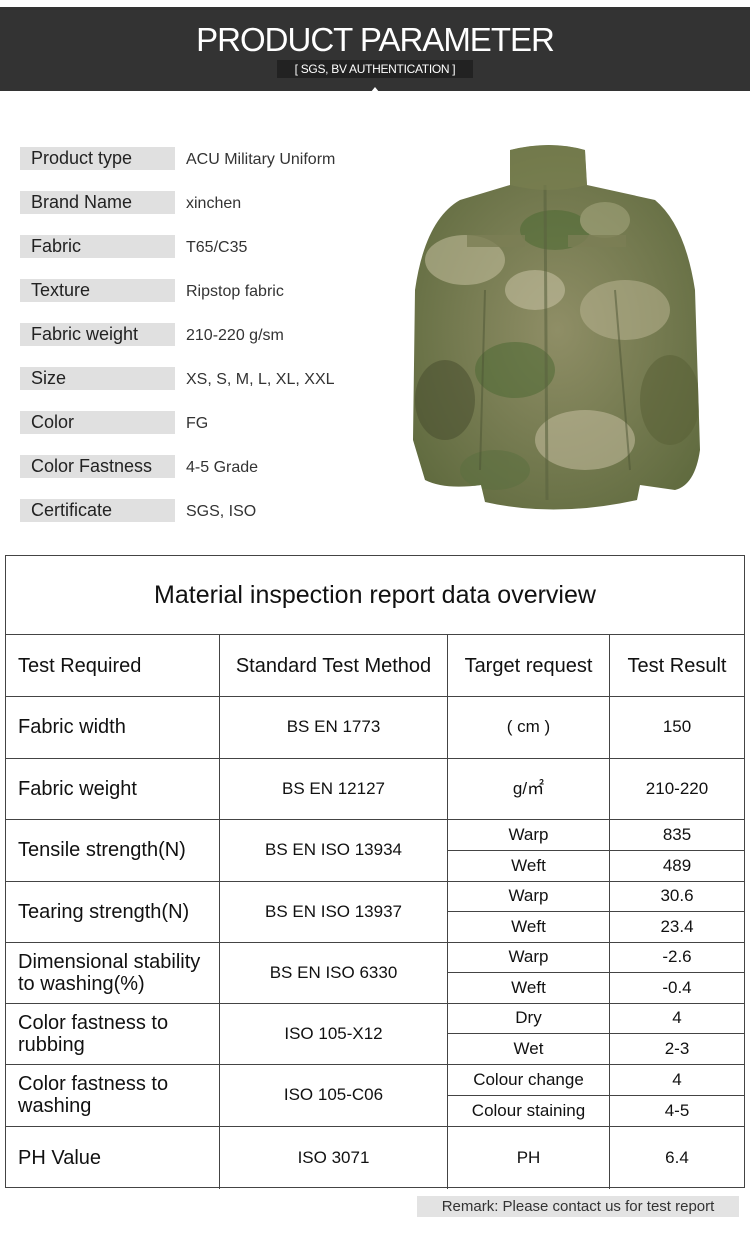 This screenshot has width=750, height=1239. What do you see at coordinates (97, 158) in the screenshot?
I see `parameter-label: Product type` at bounding box center [97, 158].